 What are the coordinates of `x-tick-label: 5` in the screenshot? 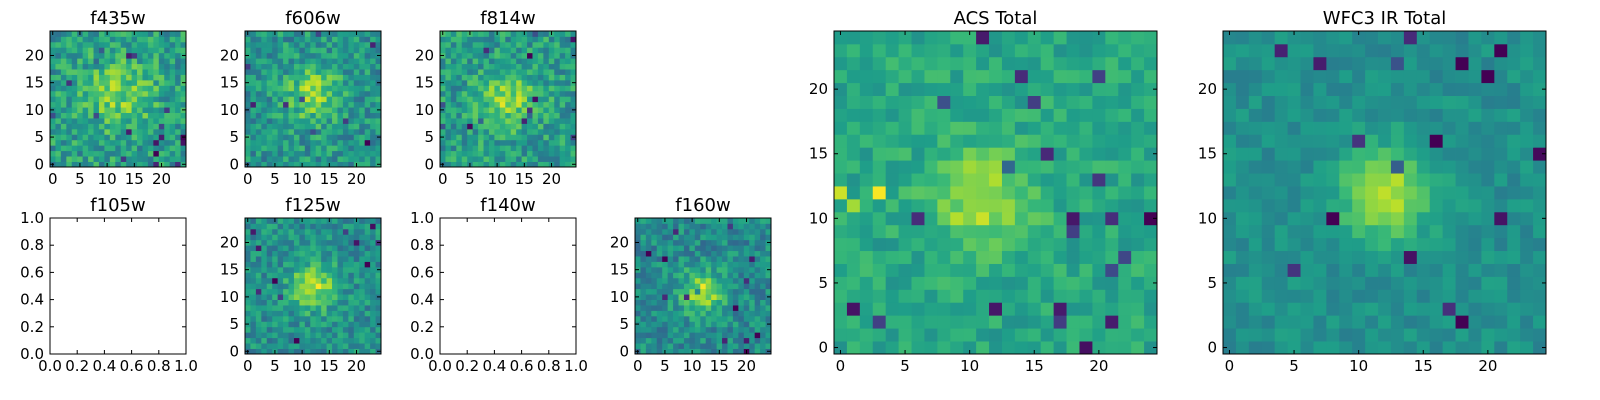 It's located at (80, 179).